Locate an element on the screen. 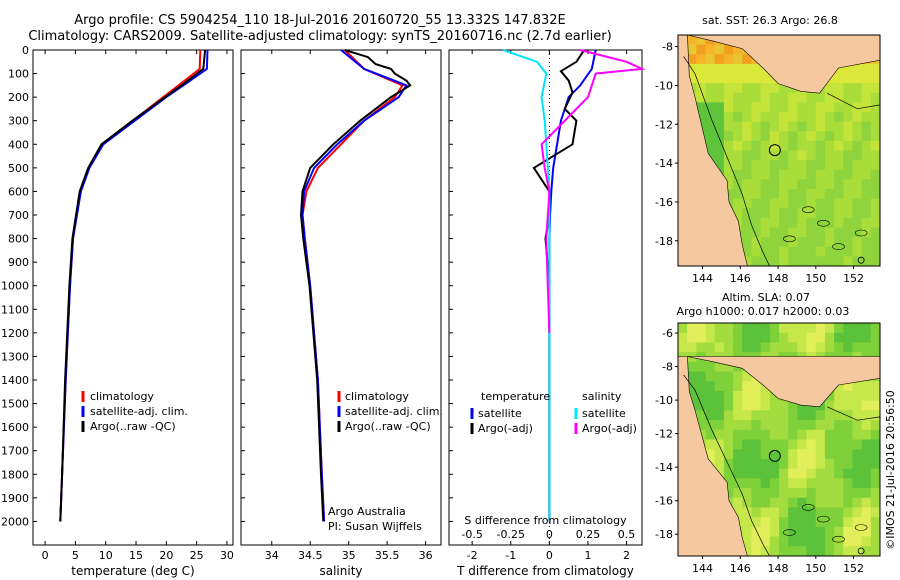  salinity-diff-tick-label: -0.5 is located at coordinates (471, 534).